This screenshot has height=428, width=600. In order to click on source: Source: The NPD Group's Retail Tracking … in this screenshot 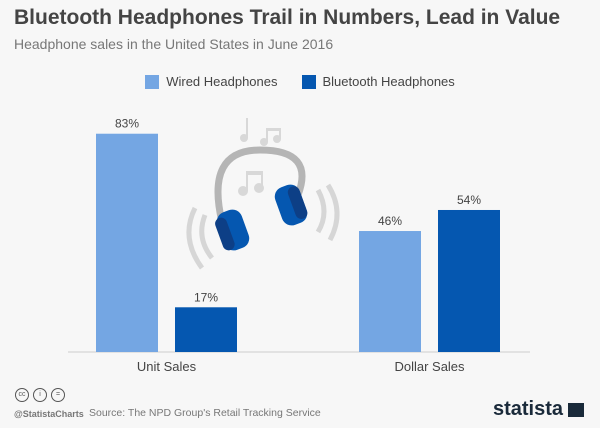, I will do `click(205, 413)`.